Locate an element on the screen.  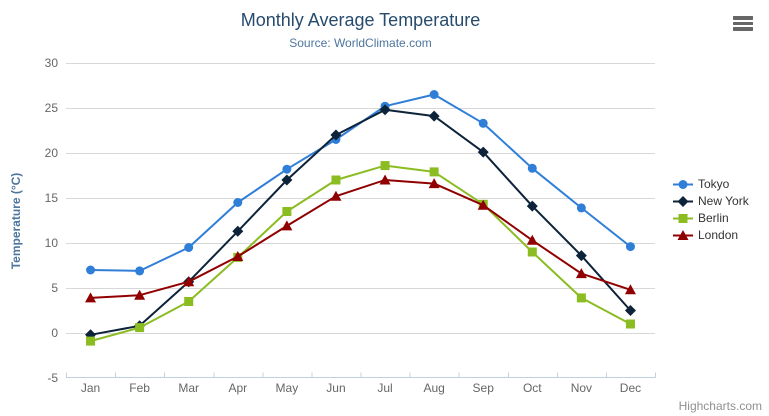
legend-item-berlin: Berlin is located at coordinates (710, 218).